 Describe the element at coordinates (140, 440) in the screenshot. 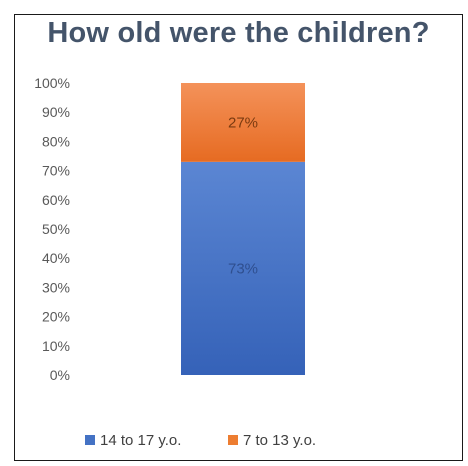

I see `legend-label: 14 to 17 y.o.` at that location.